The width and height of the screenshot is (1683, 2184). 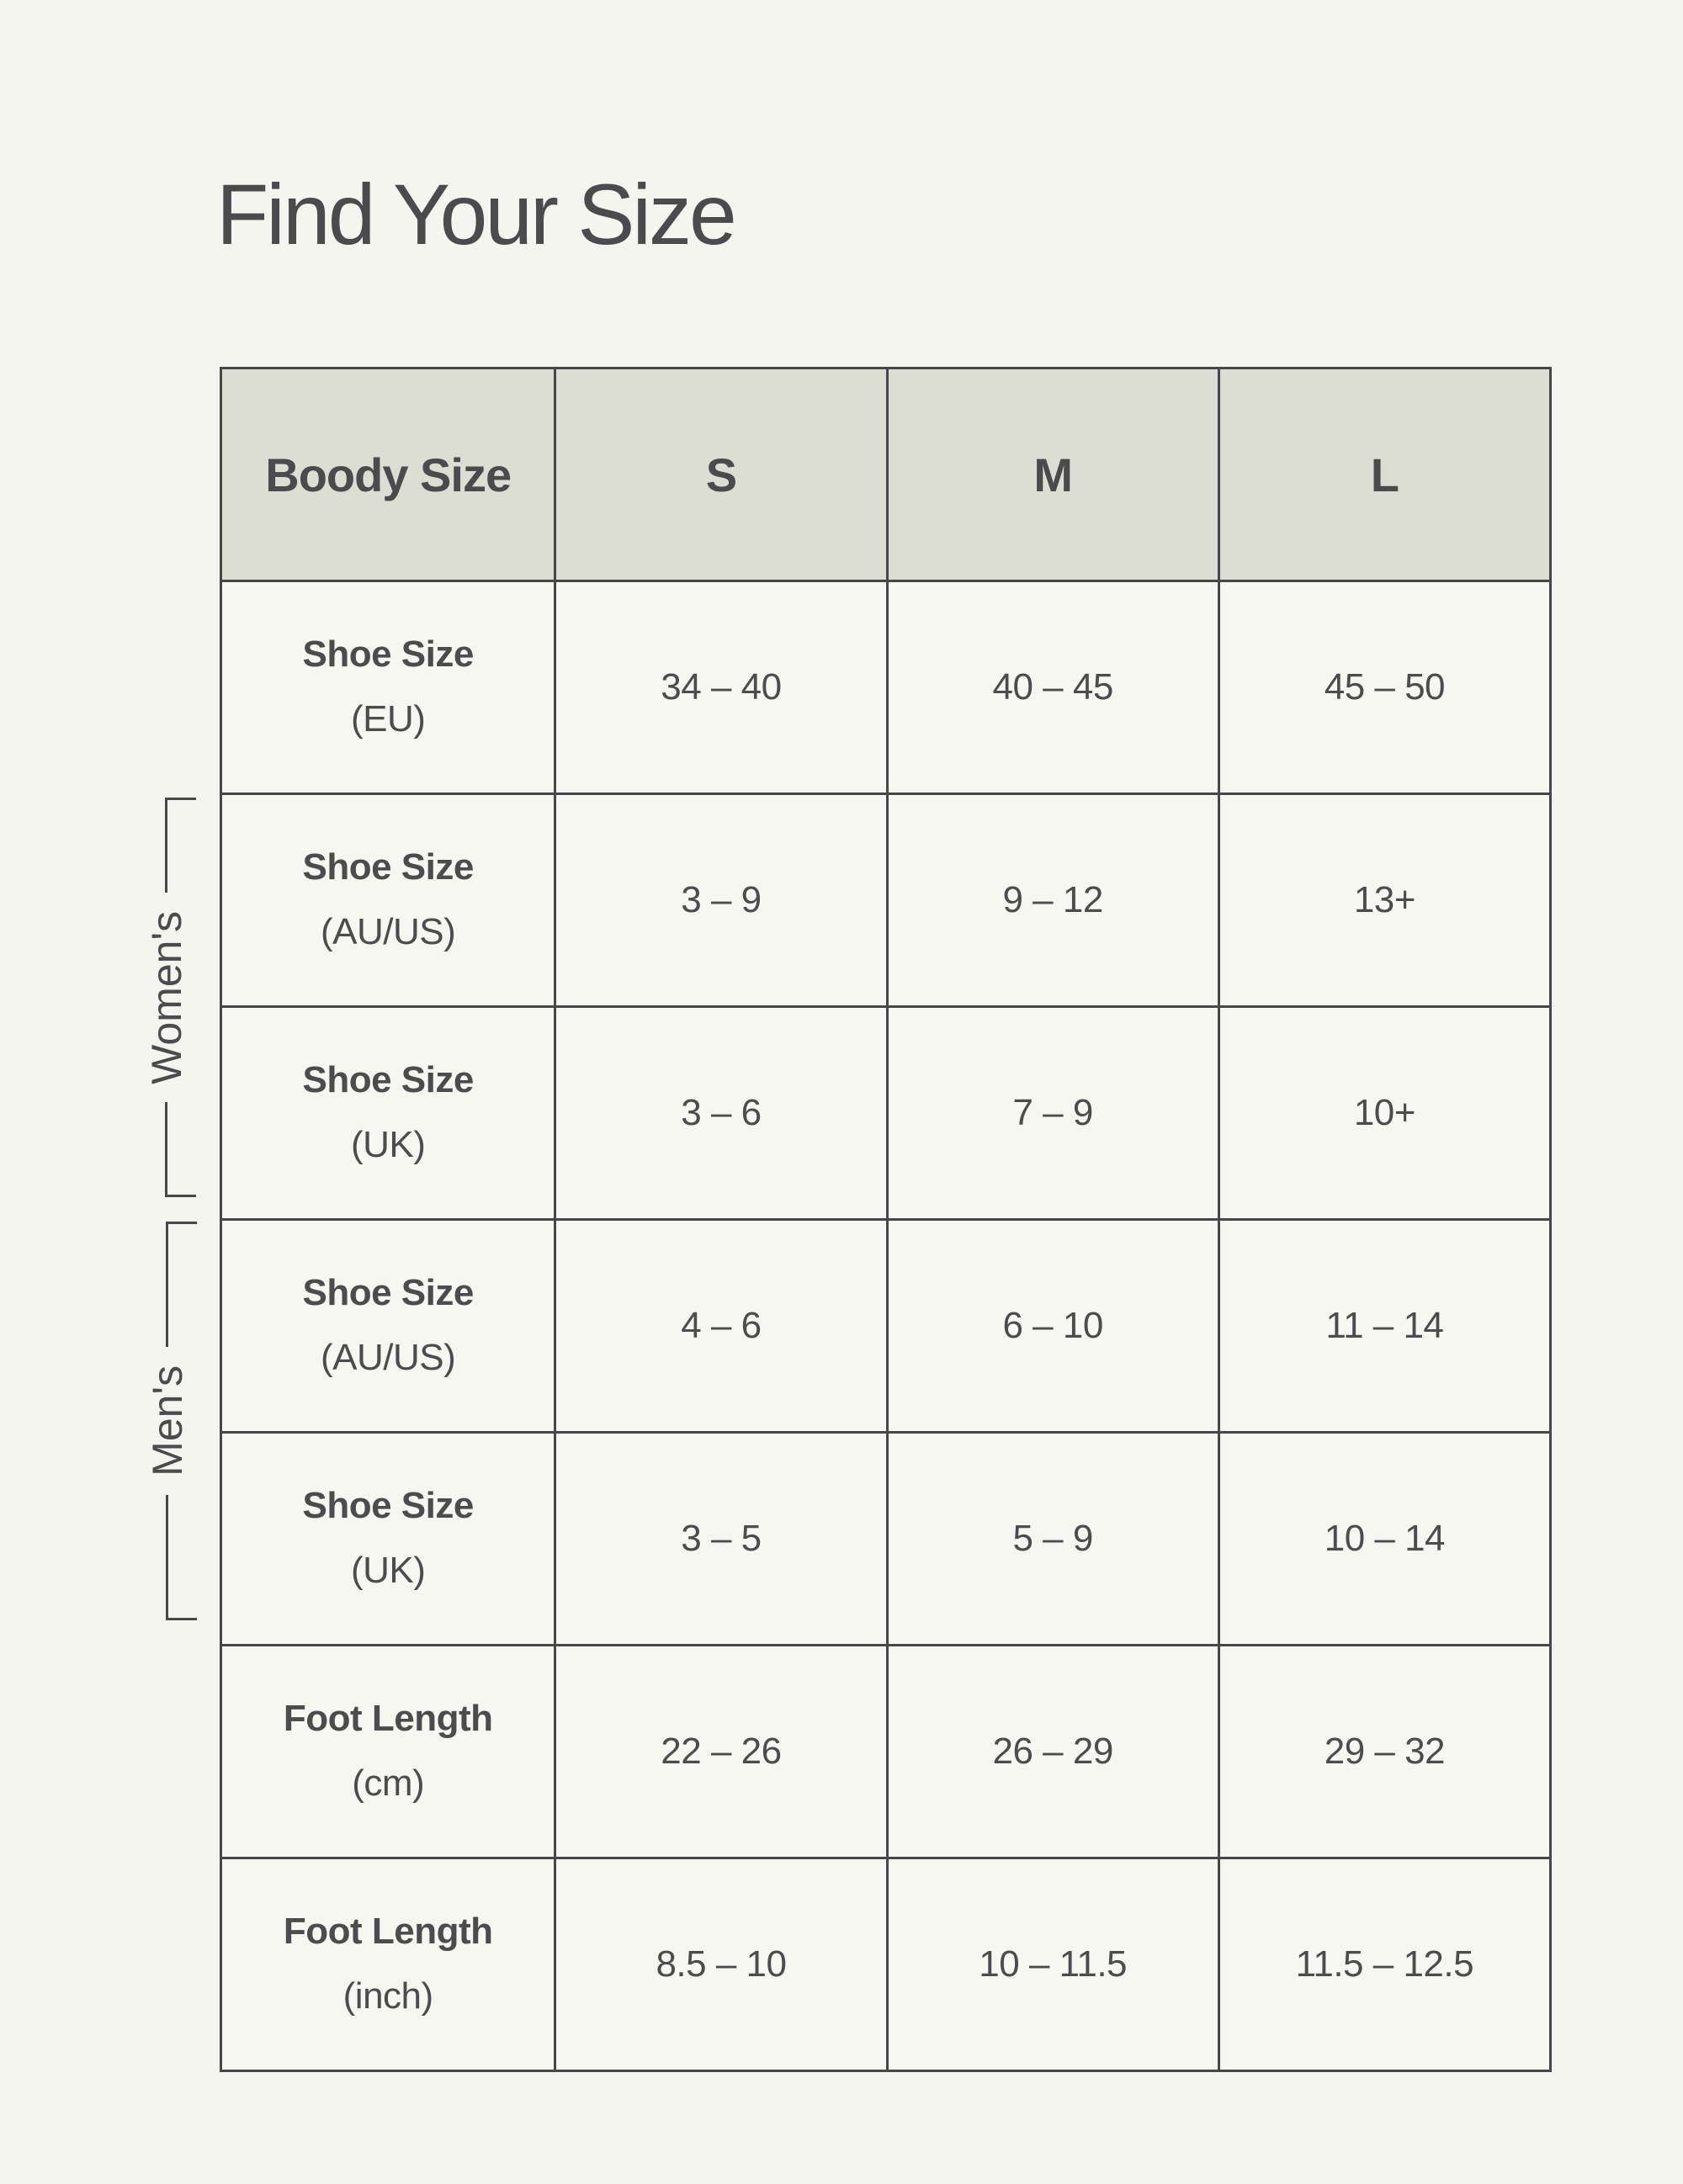 What do you see at coordinates (1385, 900) in the screenshot?
I see `size-value-cell: 13+` at bounding box center [1385, 900].